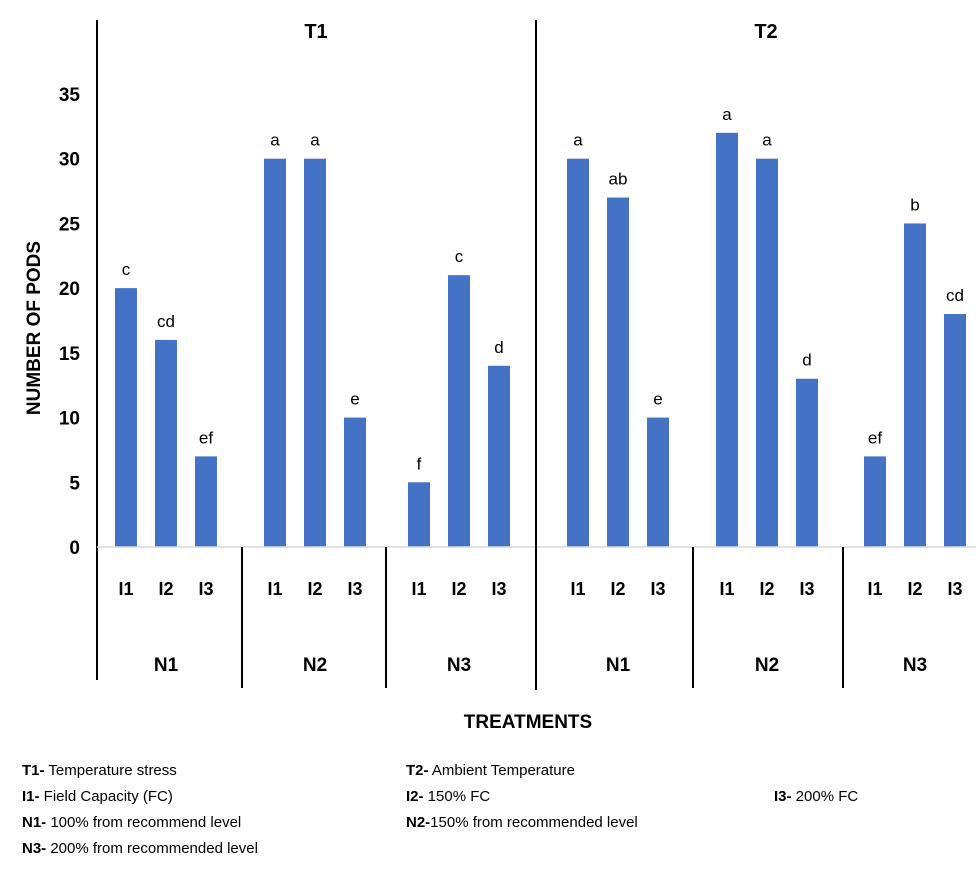 The height and width of the screenshot is (888, 976). What do you see at coordinates (99, 770) in the screenshot?
I see `legend-item-t1: T1- Temperature stress` at bounding box center [99, 770].